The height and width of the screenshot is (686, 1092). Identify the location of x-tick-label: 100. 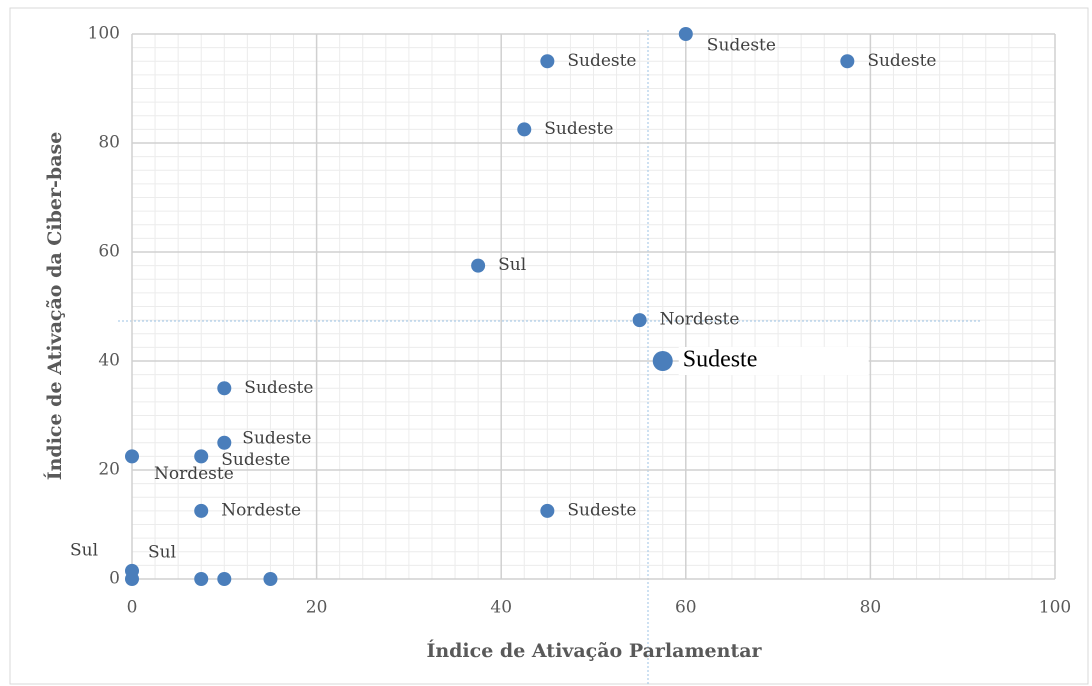
(1055, 608).